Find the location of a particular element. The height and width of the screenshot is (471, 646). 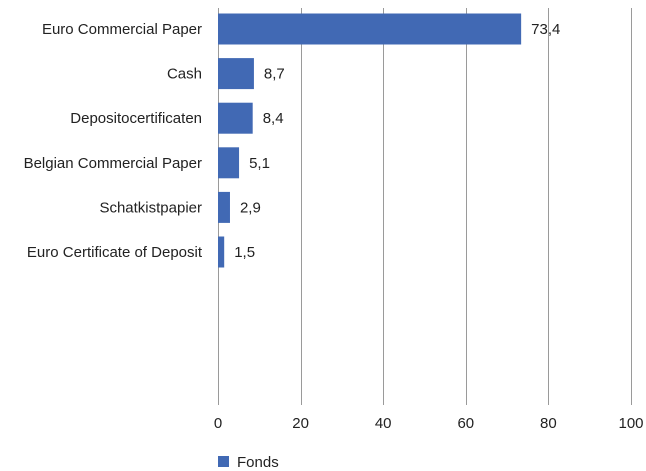

x-tick-label-100: 100 is located at coordinates (630, 423).